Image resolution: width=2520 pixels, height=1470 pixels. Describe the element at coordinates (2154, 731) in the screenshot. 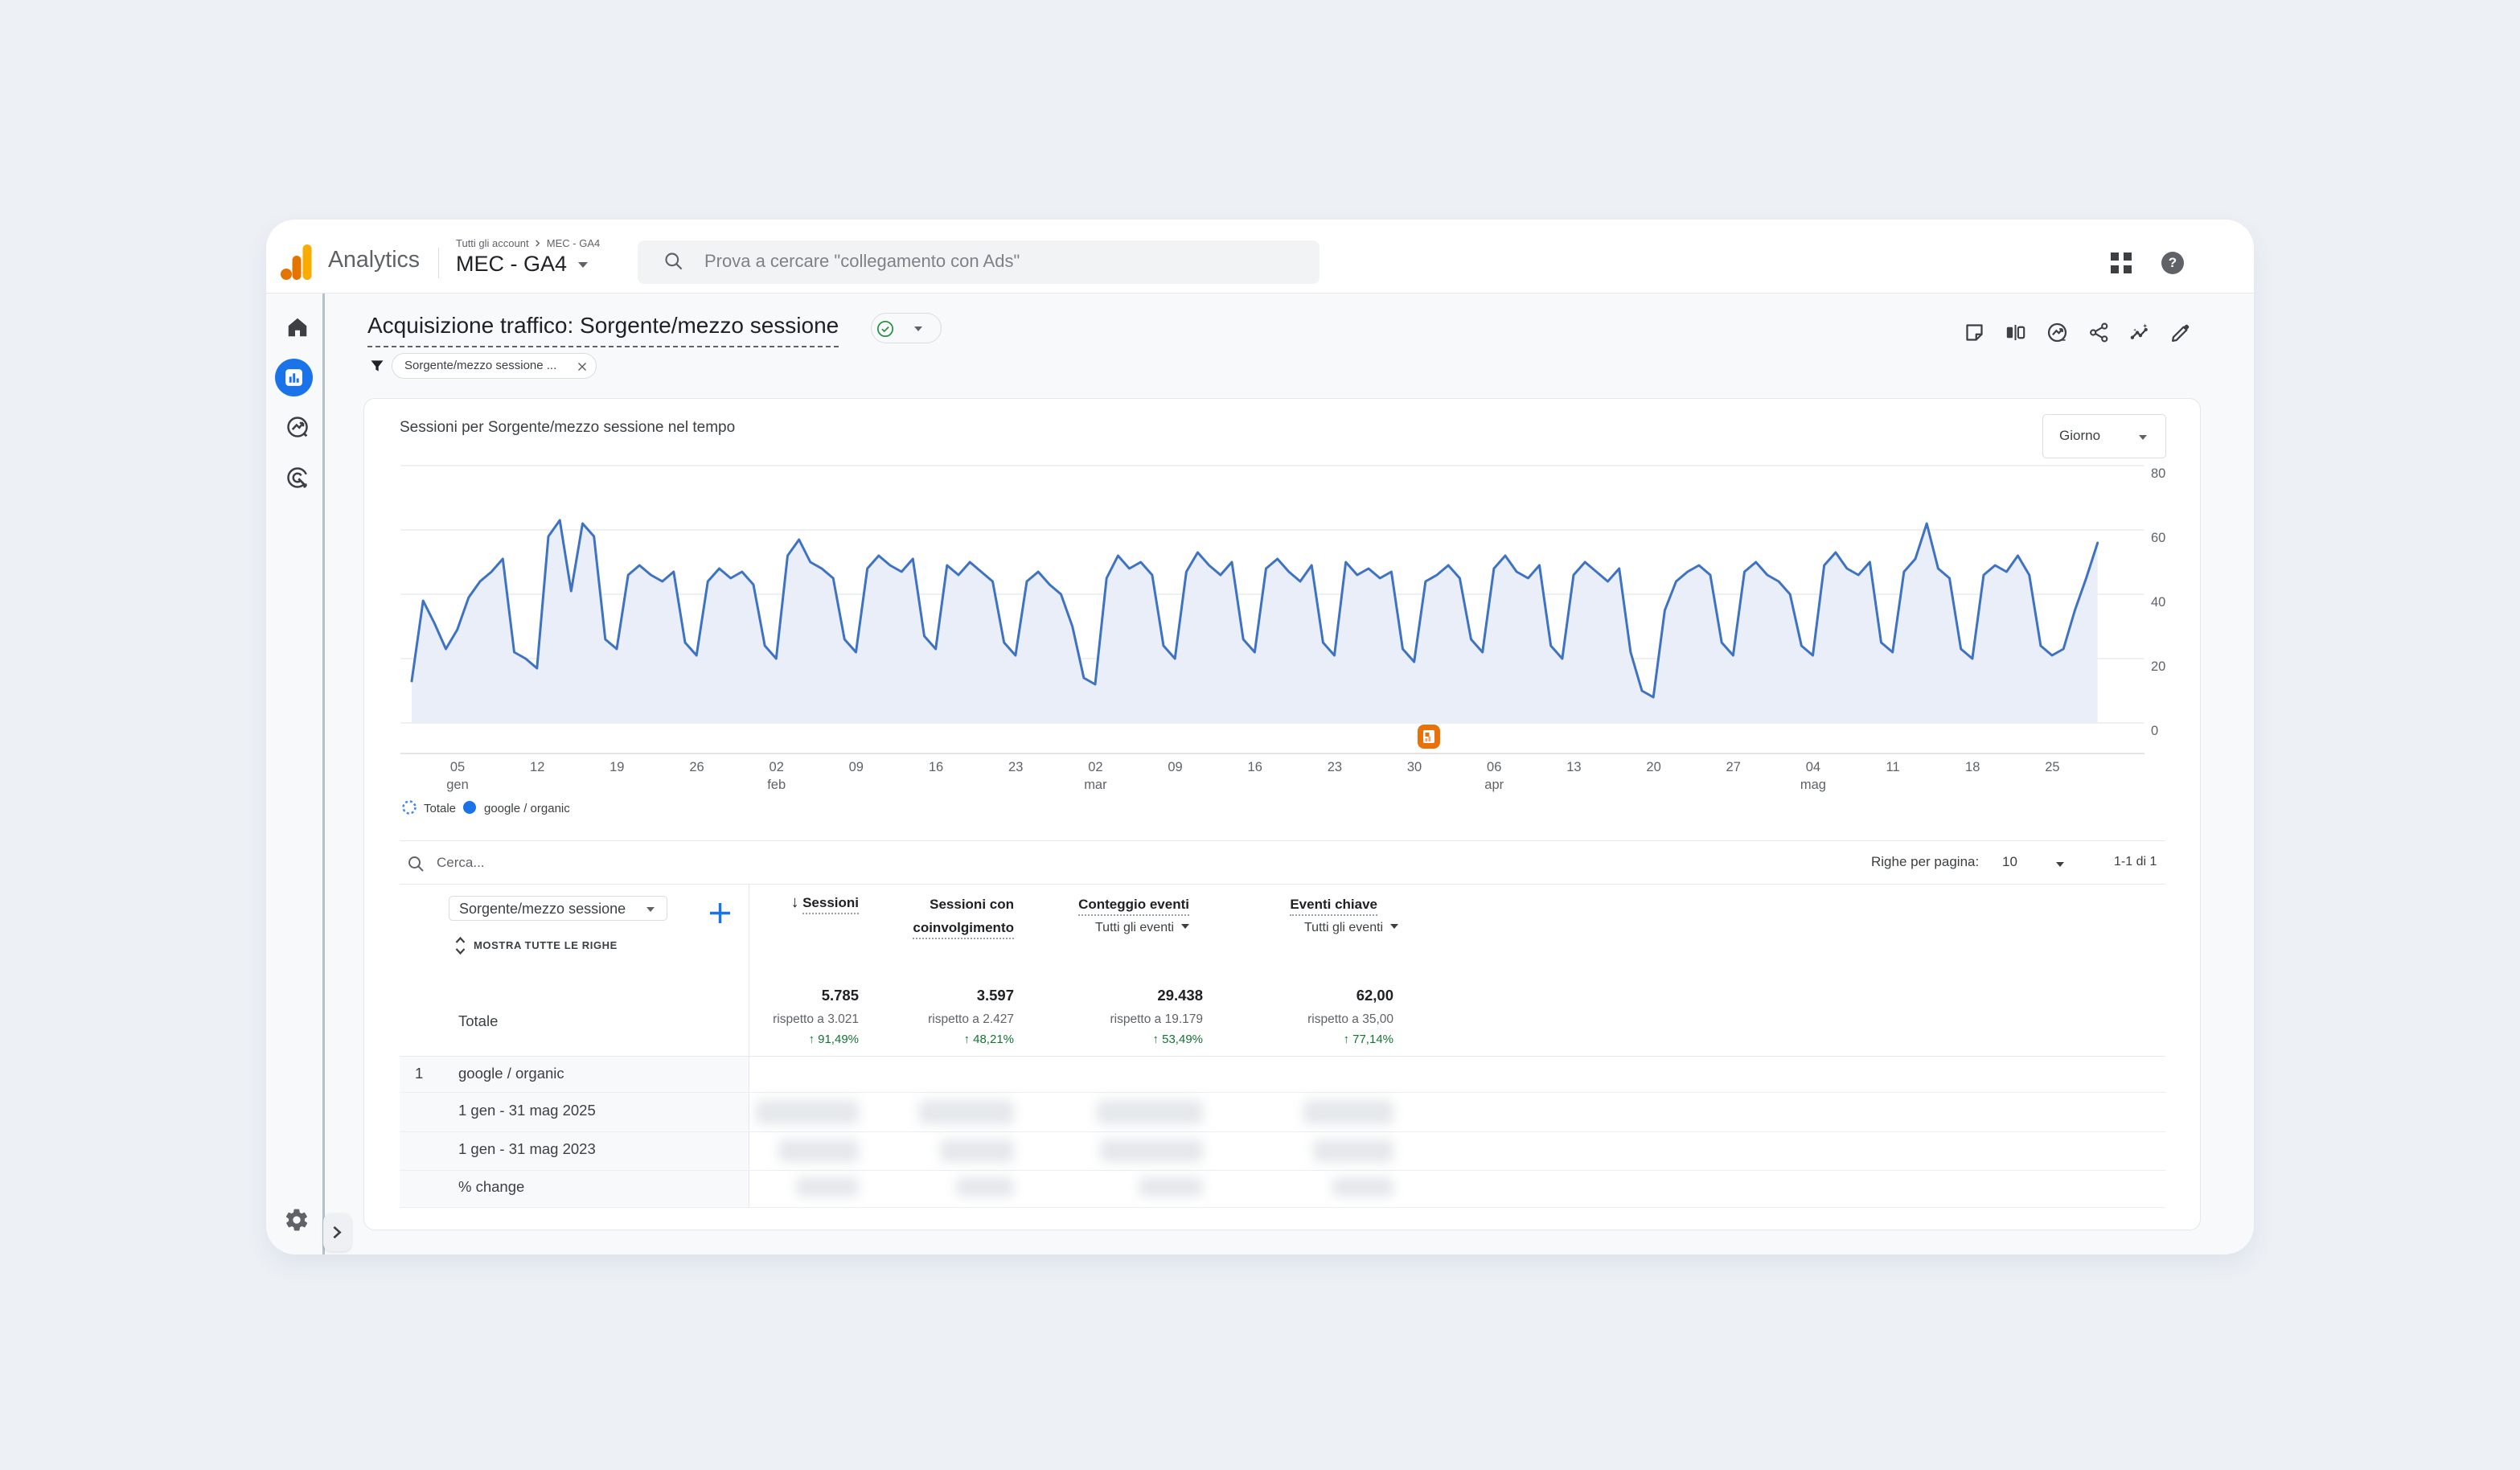

I see `svg-text: 0` at that location.